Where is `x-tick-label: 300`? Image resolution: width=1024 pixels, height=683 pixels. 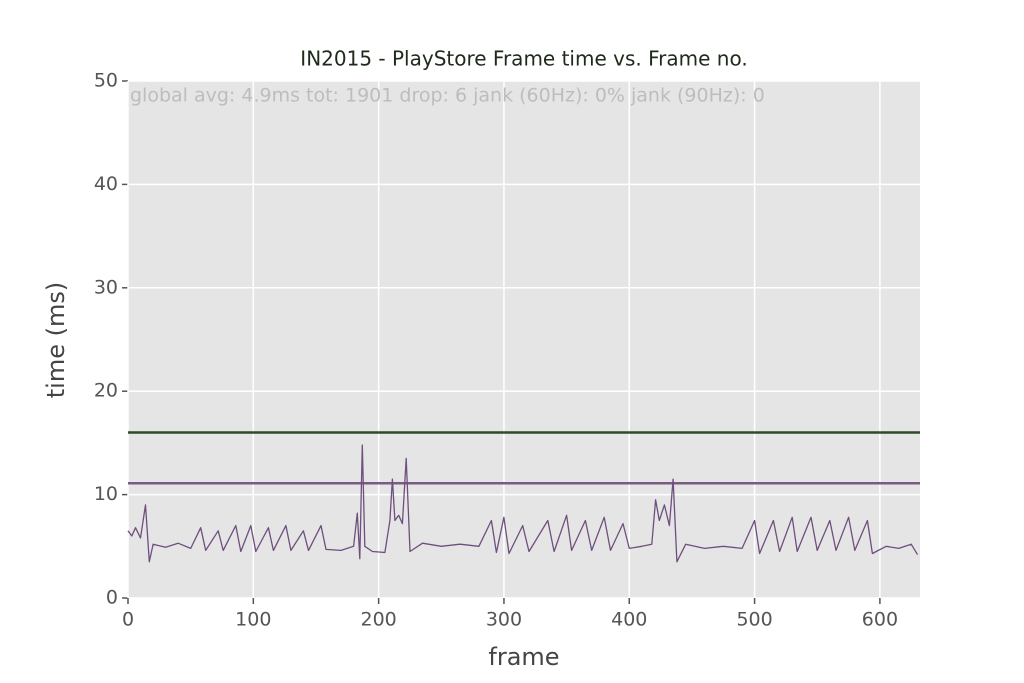
x-tick-label: 300 is located at coordinates (504, 620).